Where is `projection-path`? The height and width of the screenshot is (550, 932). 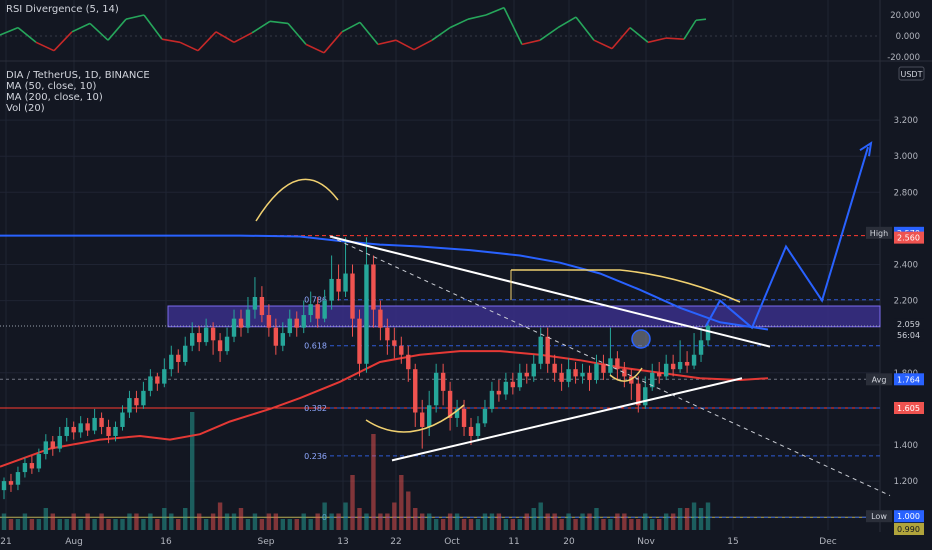
projection-path is located at coordinates (787, 238).